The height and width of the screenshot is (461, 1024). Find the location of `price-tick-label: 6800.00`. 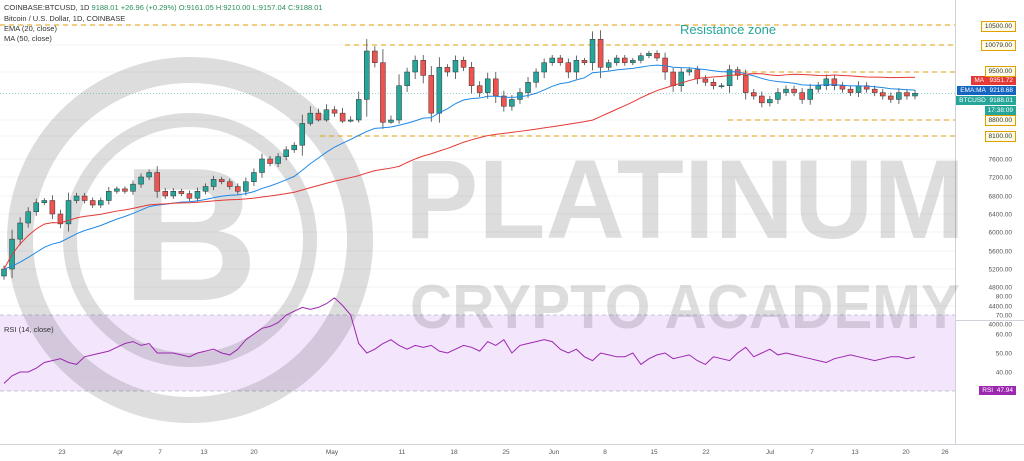

price-tick-label: 6800.00 is located at coordinates (1001, 197).